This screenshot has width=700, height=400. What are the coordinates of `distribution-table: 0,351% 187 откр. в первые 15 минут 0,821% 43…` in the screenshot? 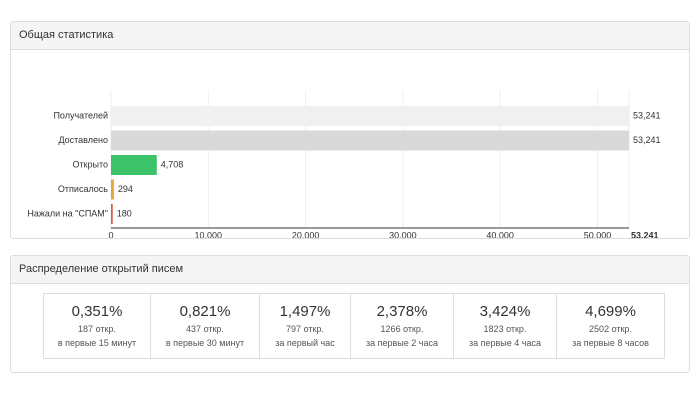 It's located at (354, 326).